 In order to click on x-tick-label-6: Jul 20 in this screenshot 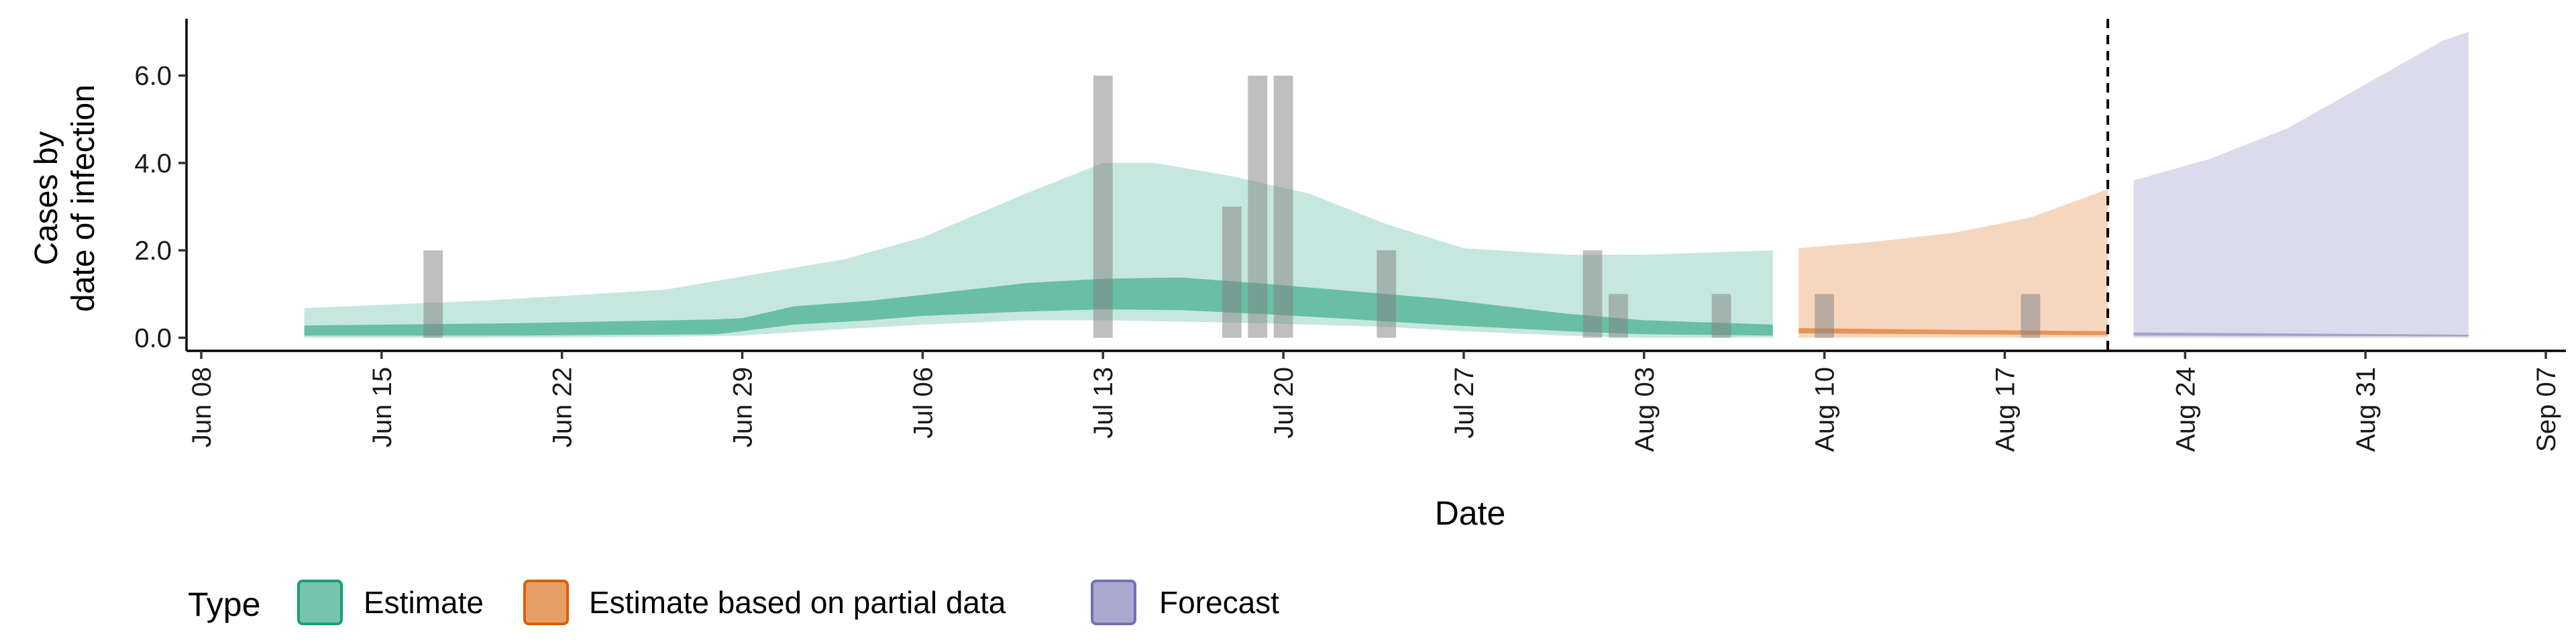, I will do `click(1284, 403)`.